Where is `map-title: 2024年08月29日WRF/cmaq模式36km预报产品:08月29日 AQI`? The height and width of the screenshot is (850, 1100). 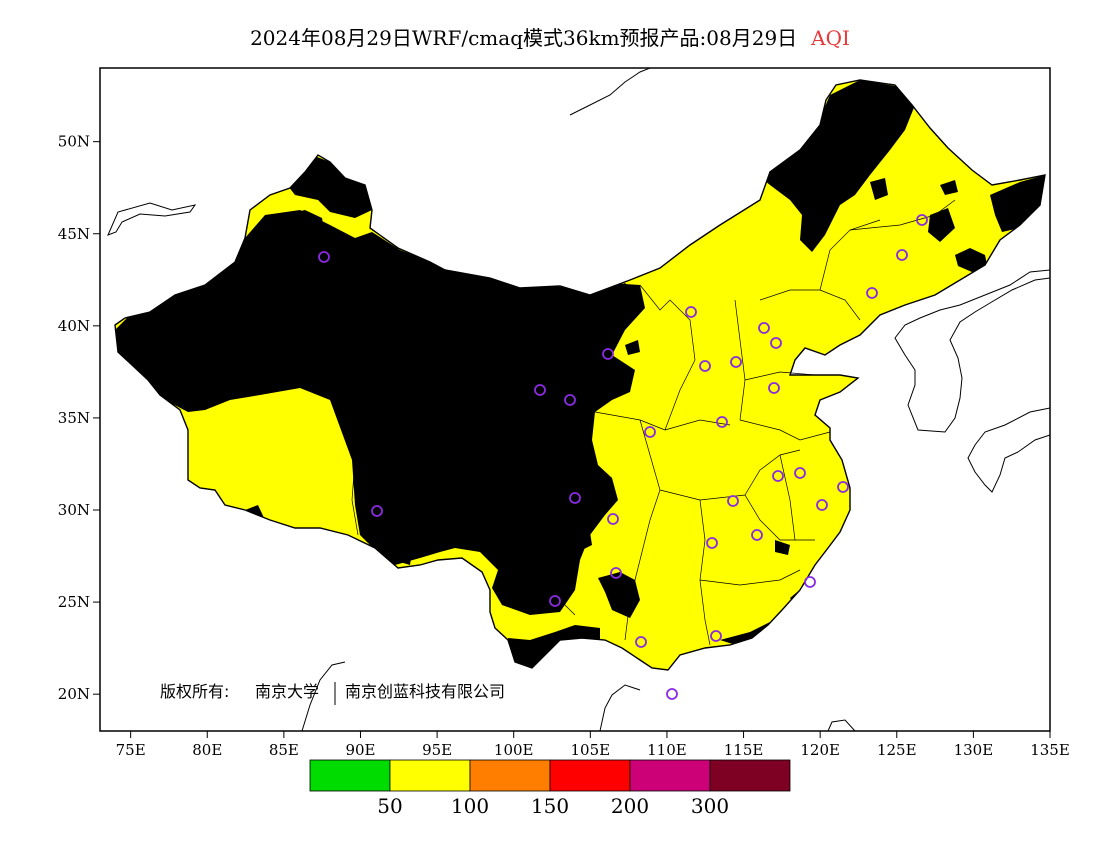
map-title: 2024年08月29日WRF/cmaq模式36km预报产品:08月29日 AQI is located at coordinates (550, 36).